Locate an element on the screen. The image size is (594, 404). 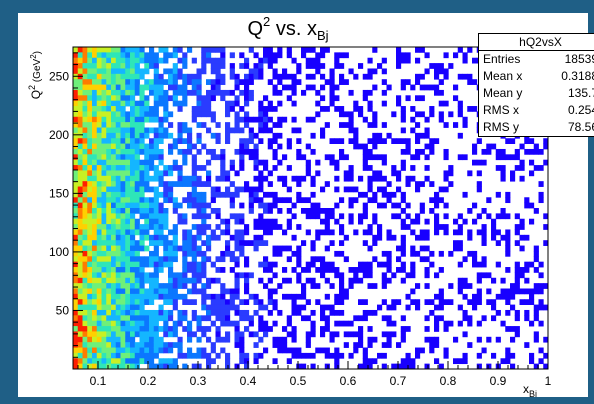
stats-value: 0.254 is located at coordinates (580, 110).